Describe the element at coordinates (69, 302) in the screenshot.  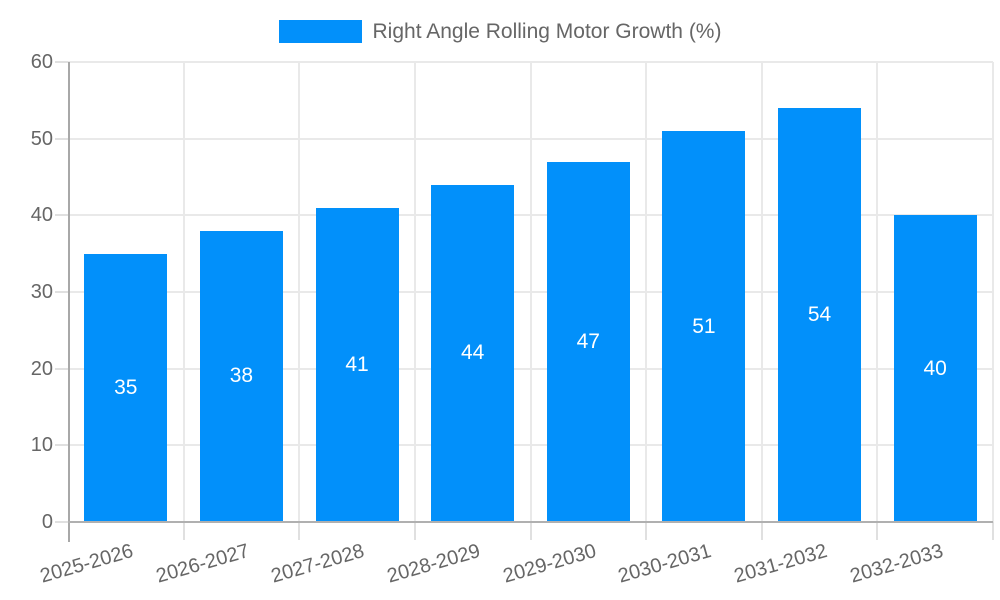
I see `y-axis-line` at that location.